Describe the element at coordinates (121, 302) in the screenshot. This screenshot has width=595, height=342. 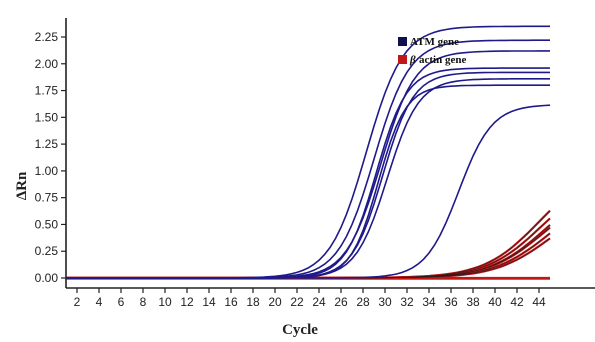
I see `x-tick-label: 6` at that location.